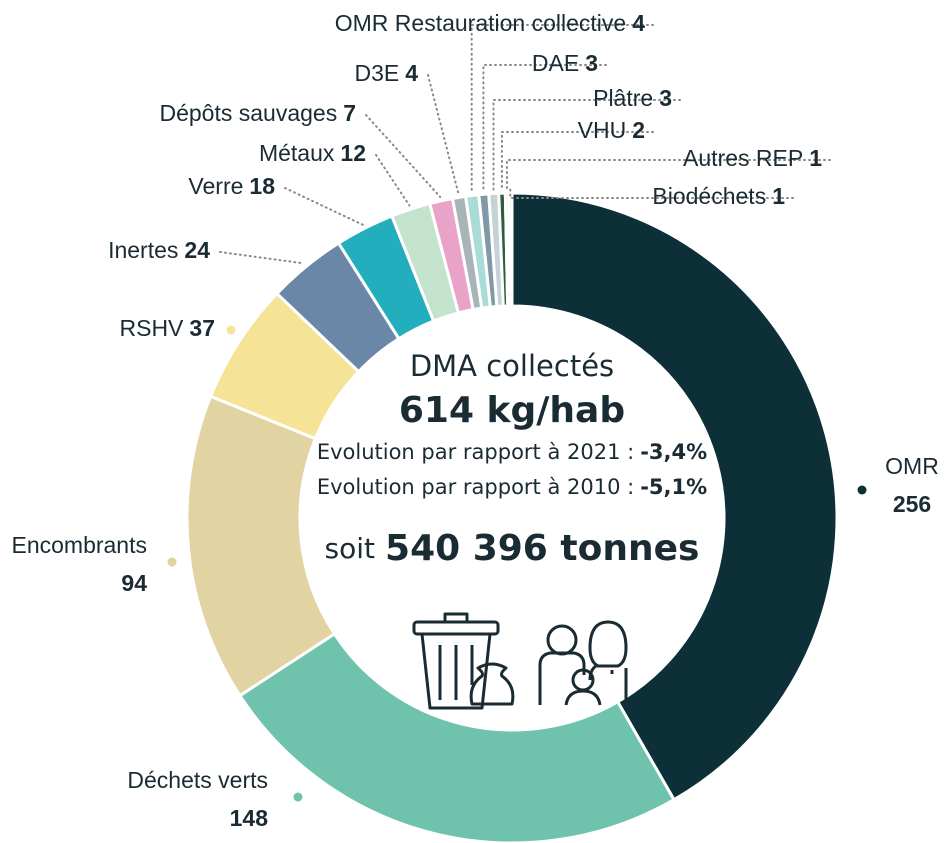  What do you see at coordinates (912, 466) in the screenshot?
I see `label-name: OMR` at bounding box center [912, 466].